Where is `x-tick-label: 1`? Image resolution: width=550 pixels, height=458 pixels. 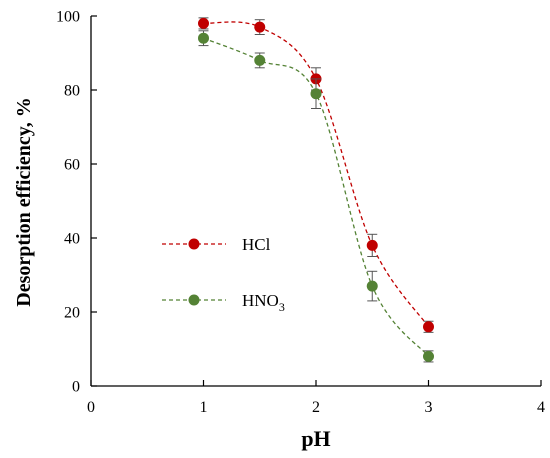 x-tick-label: 1 is located at coordinates (204, 407).